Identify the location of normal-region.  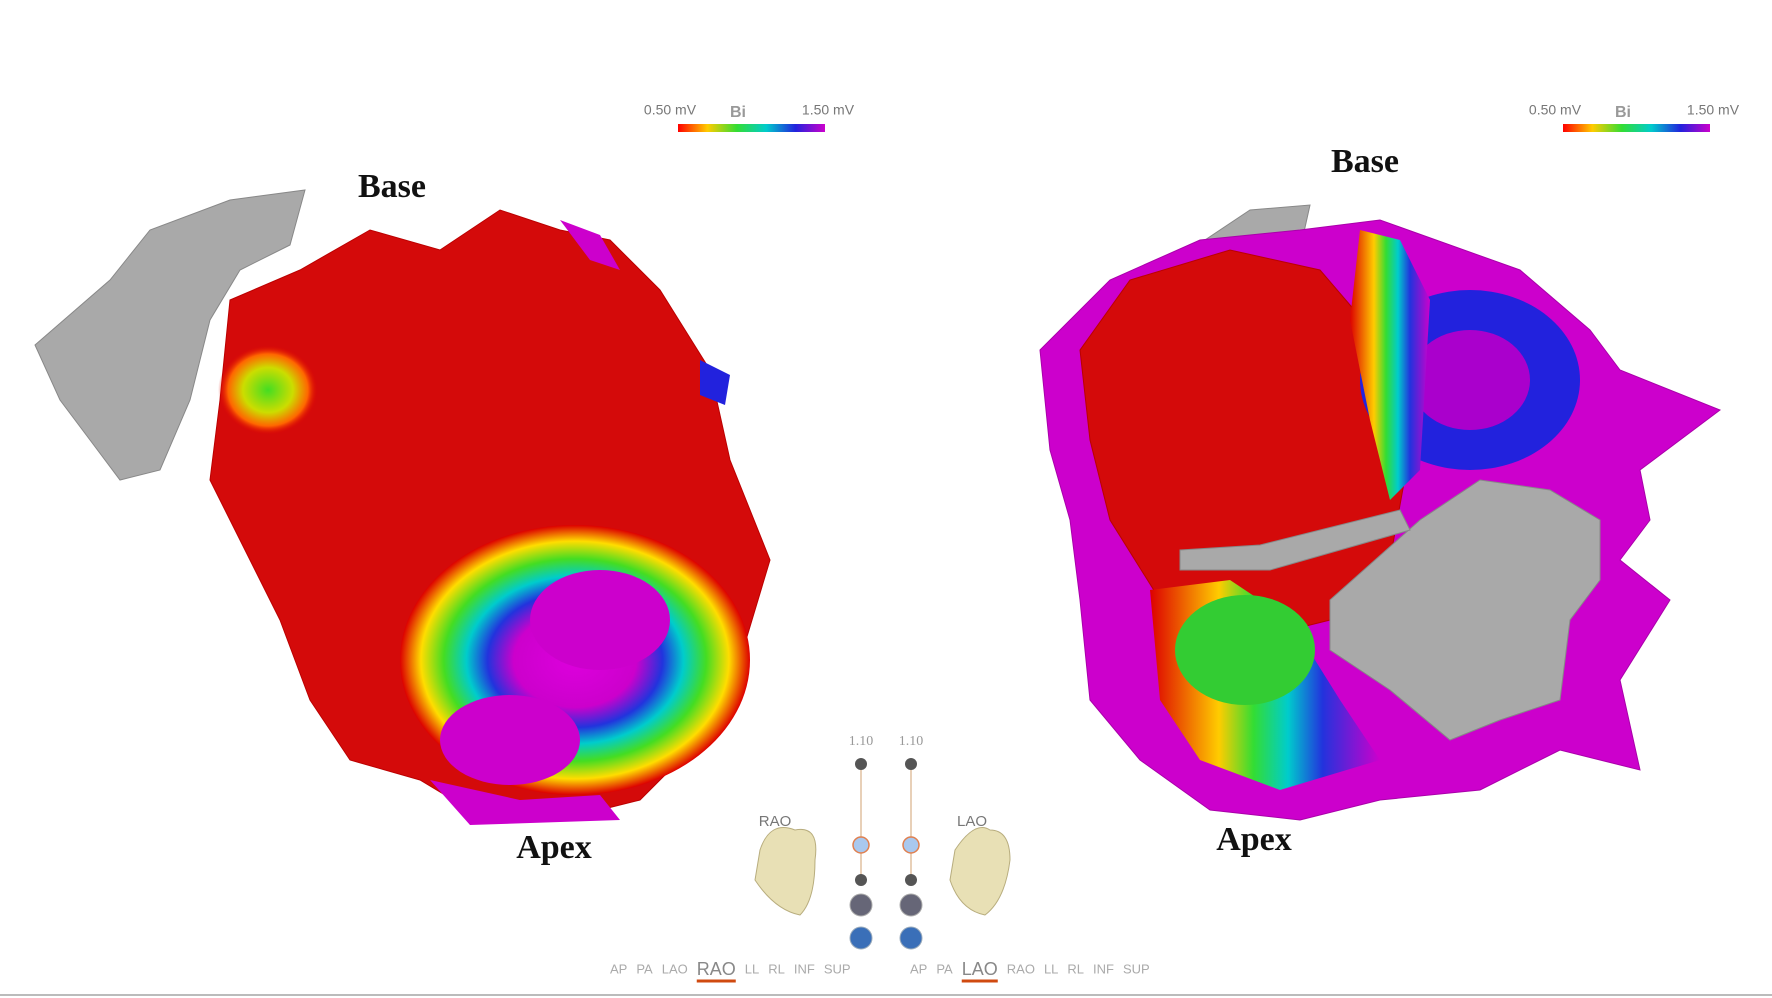
(715, 382).